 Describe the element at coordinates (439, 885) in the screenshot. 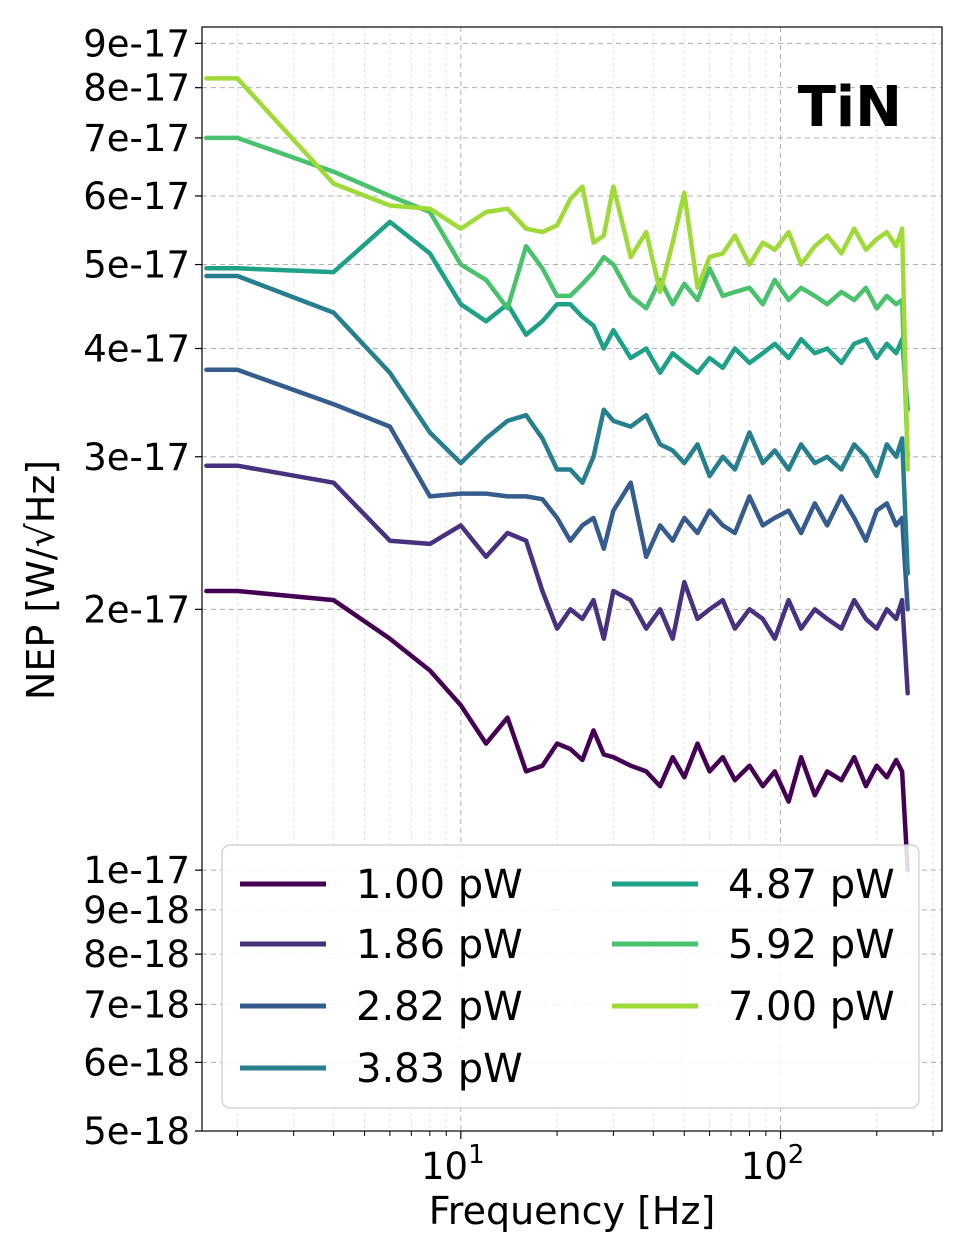

I see `legend-label-1: 1.00 pW` at that location.